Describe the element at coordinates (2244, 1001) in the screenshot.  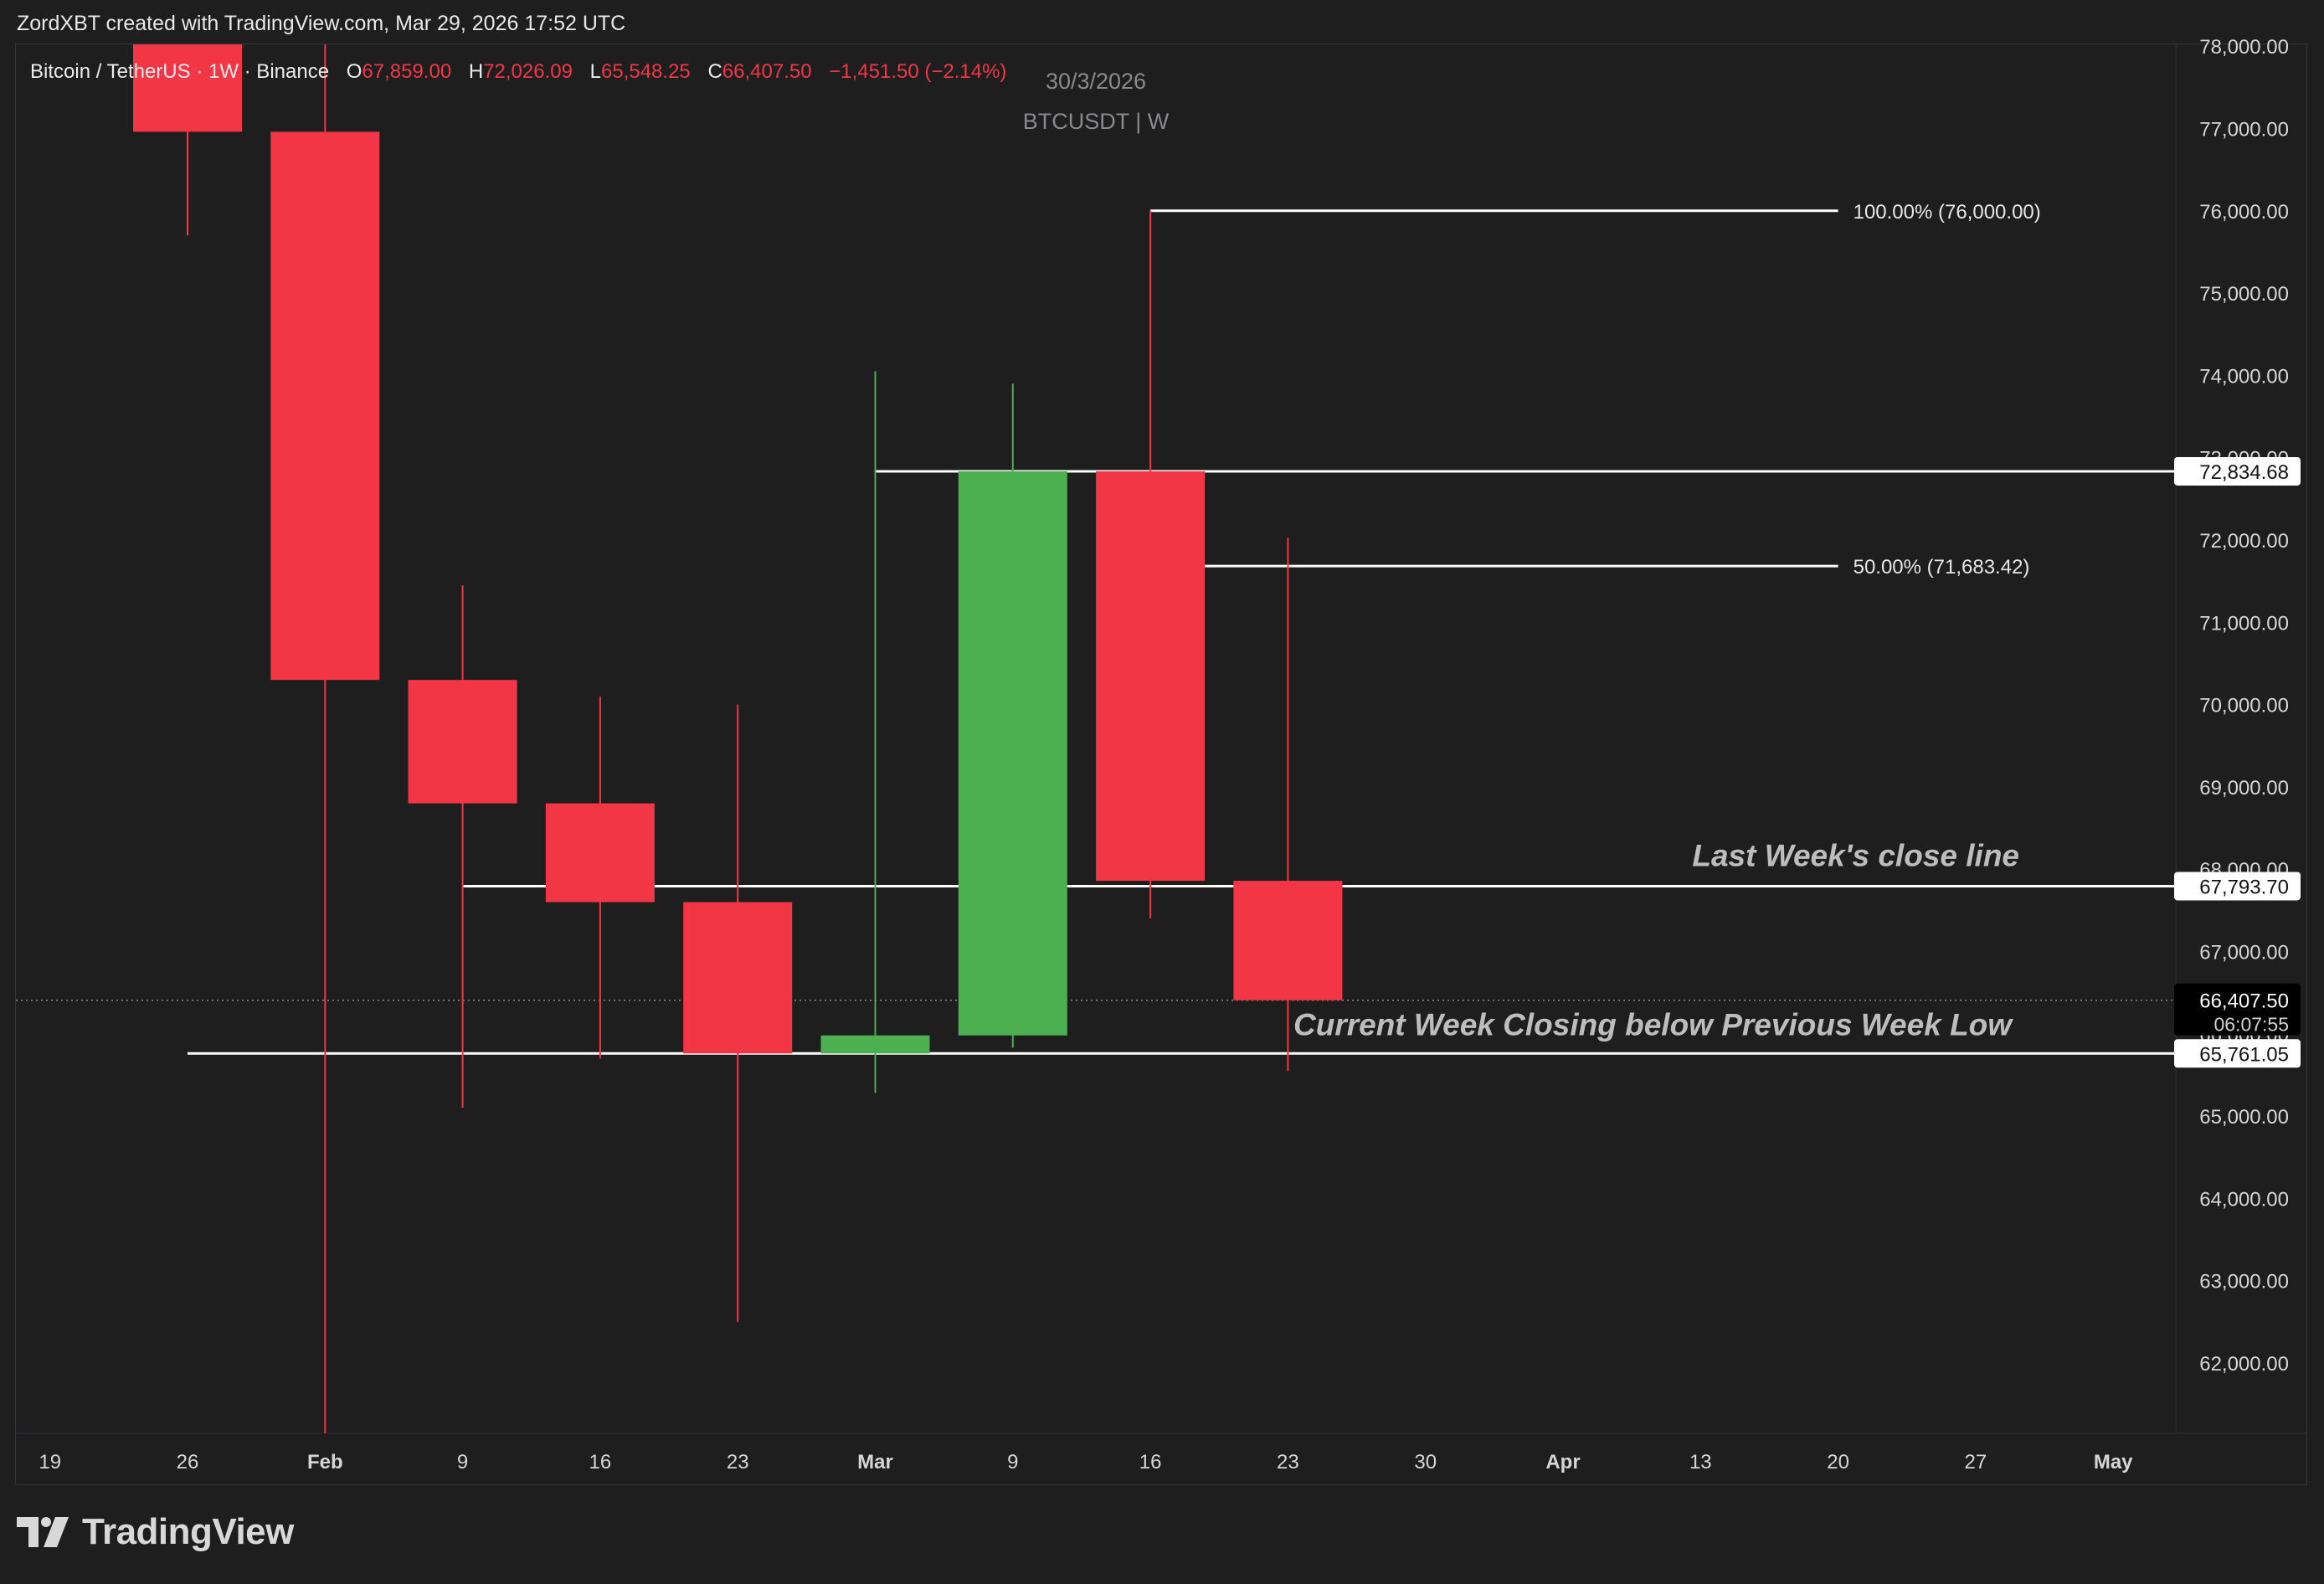
I see `price-label-text-2: 66,407.50` at that location.